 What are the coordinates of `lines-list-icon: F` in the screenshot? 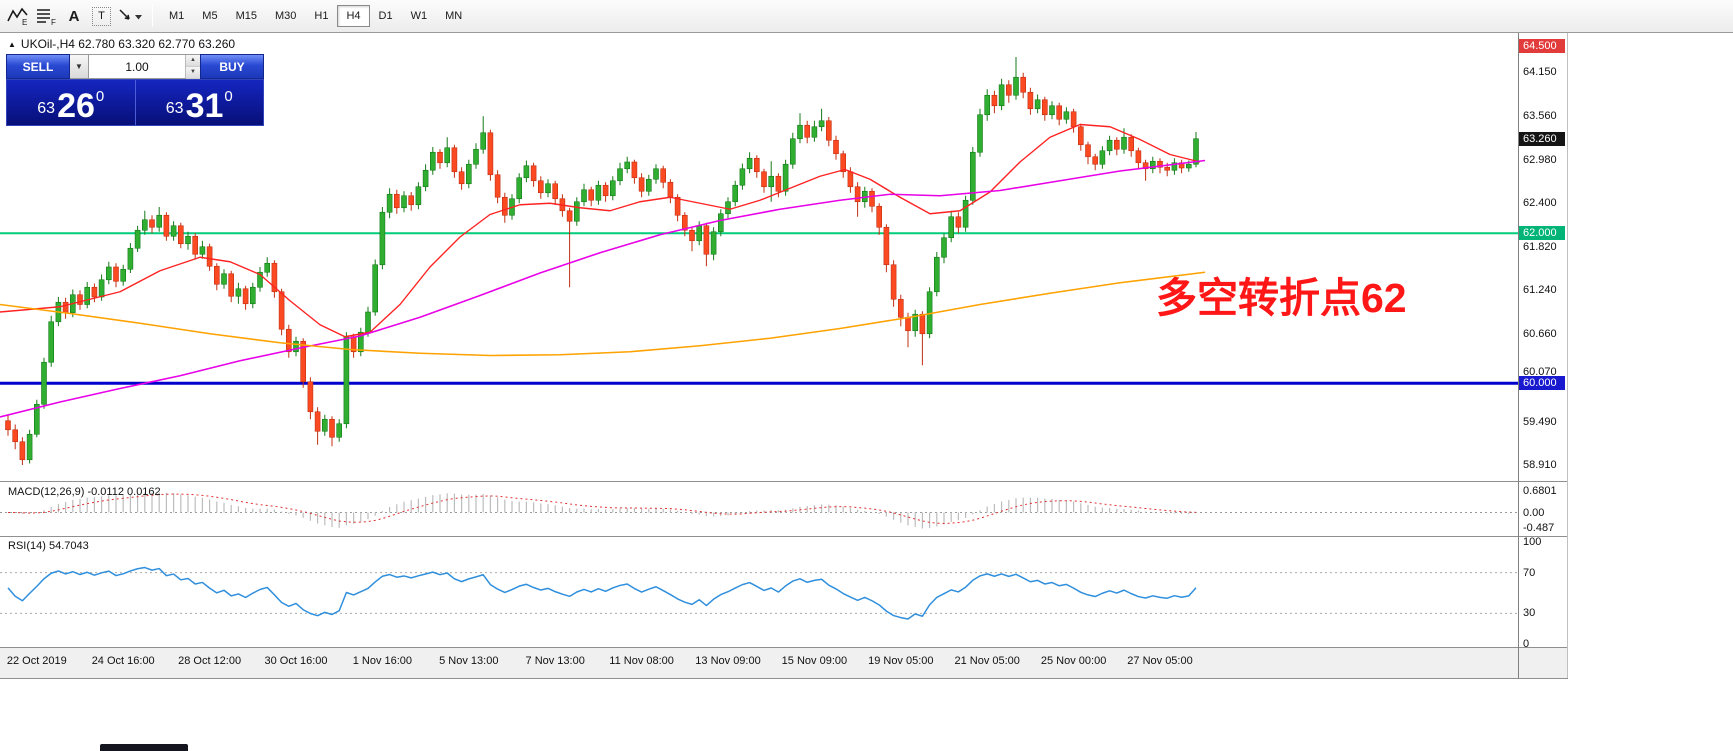 It's located at (46, 17).